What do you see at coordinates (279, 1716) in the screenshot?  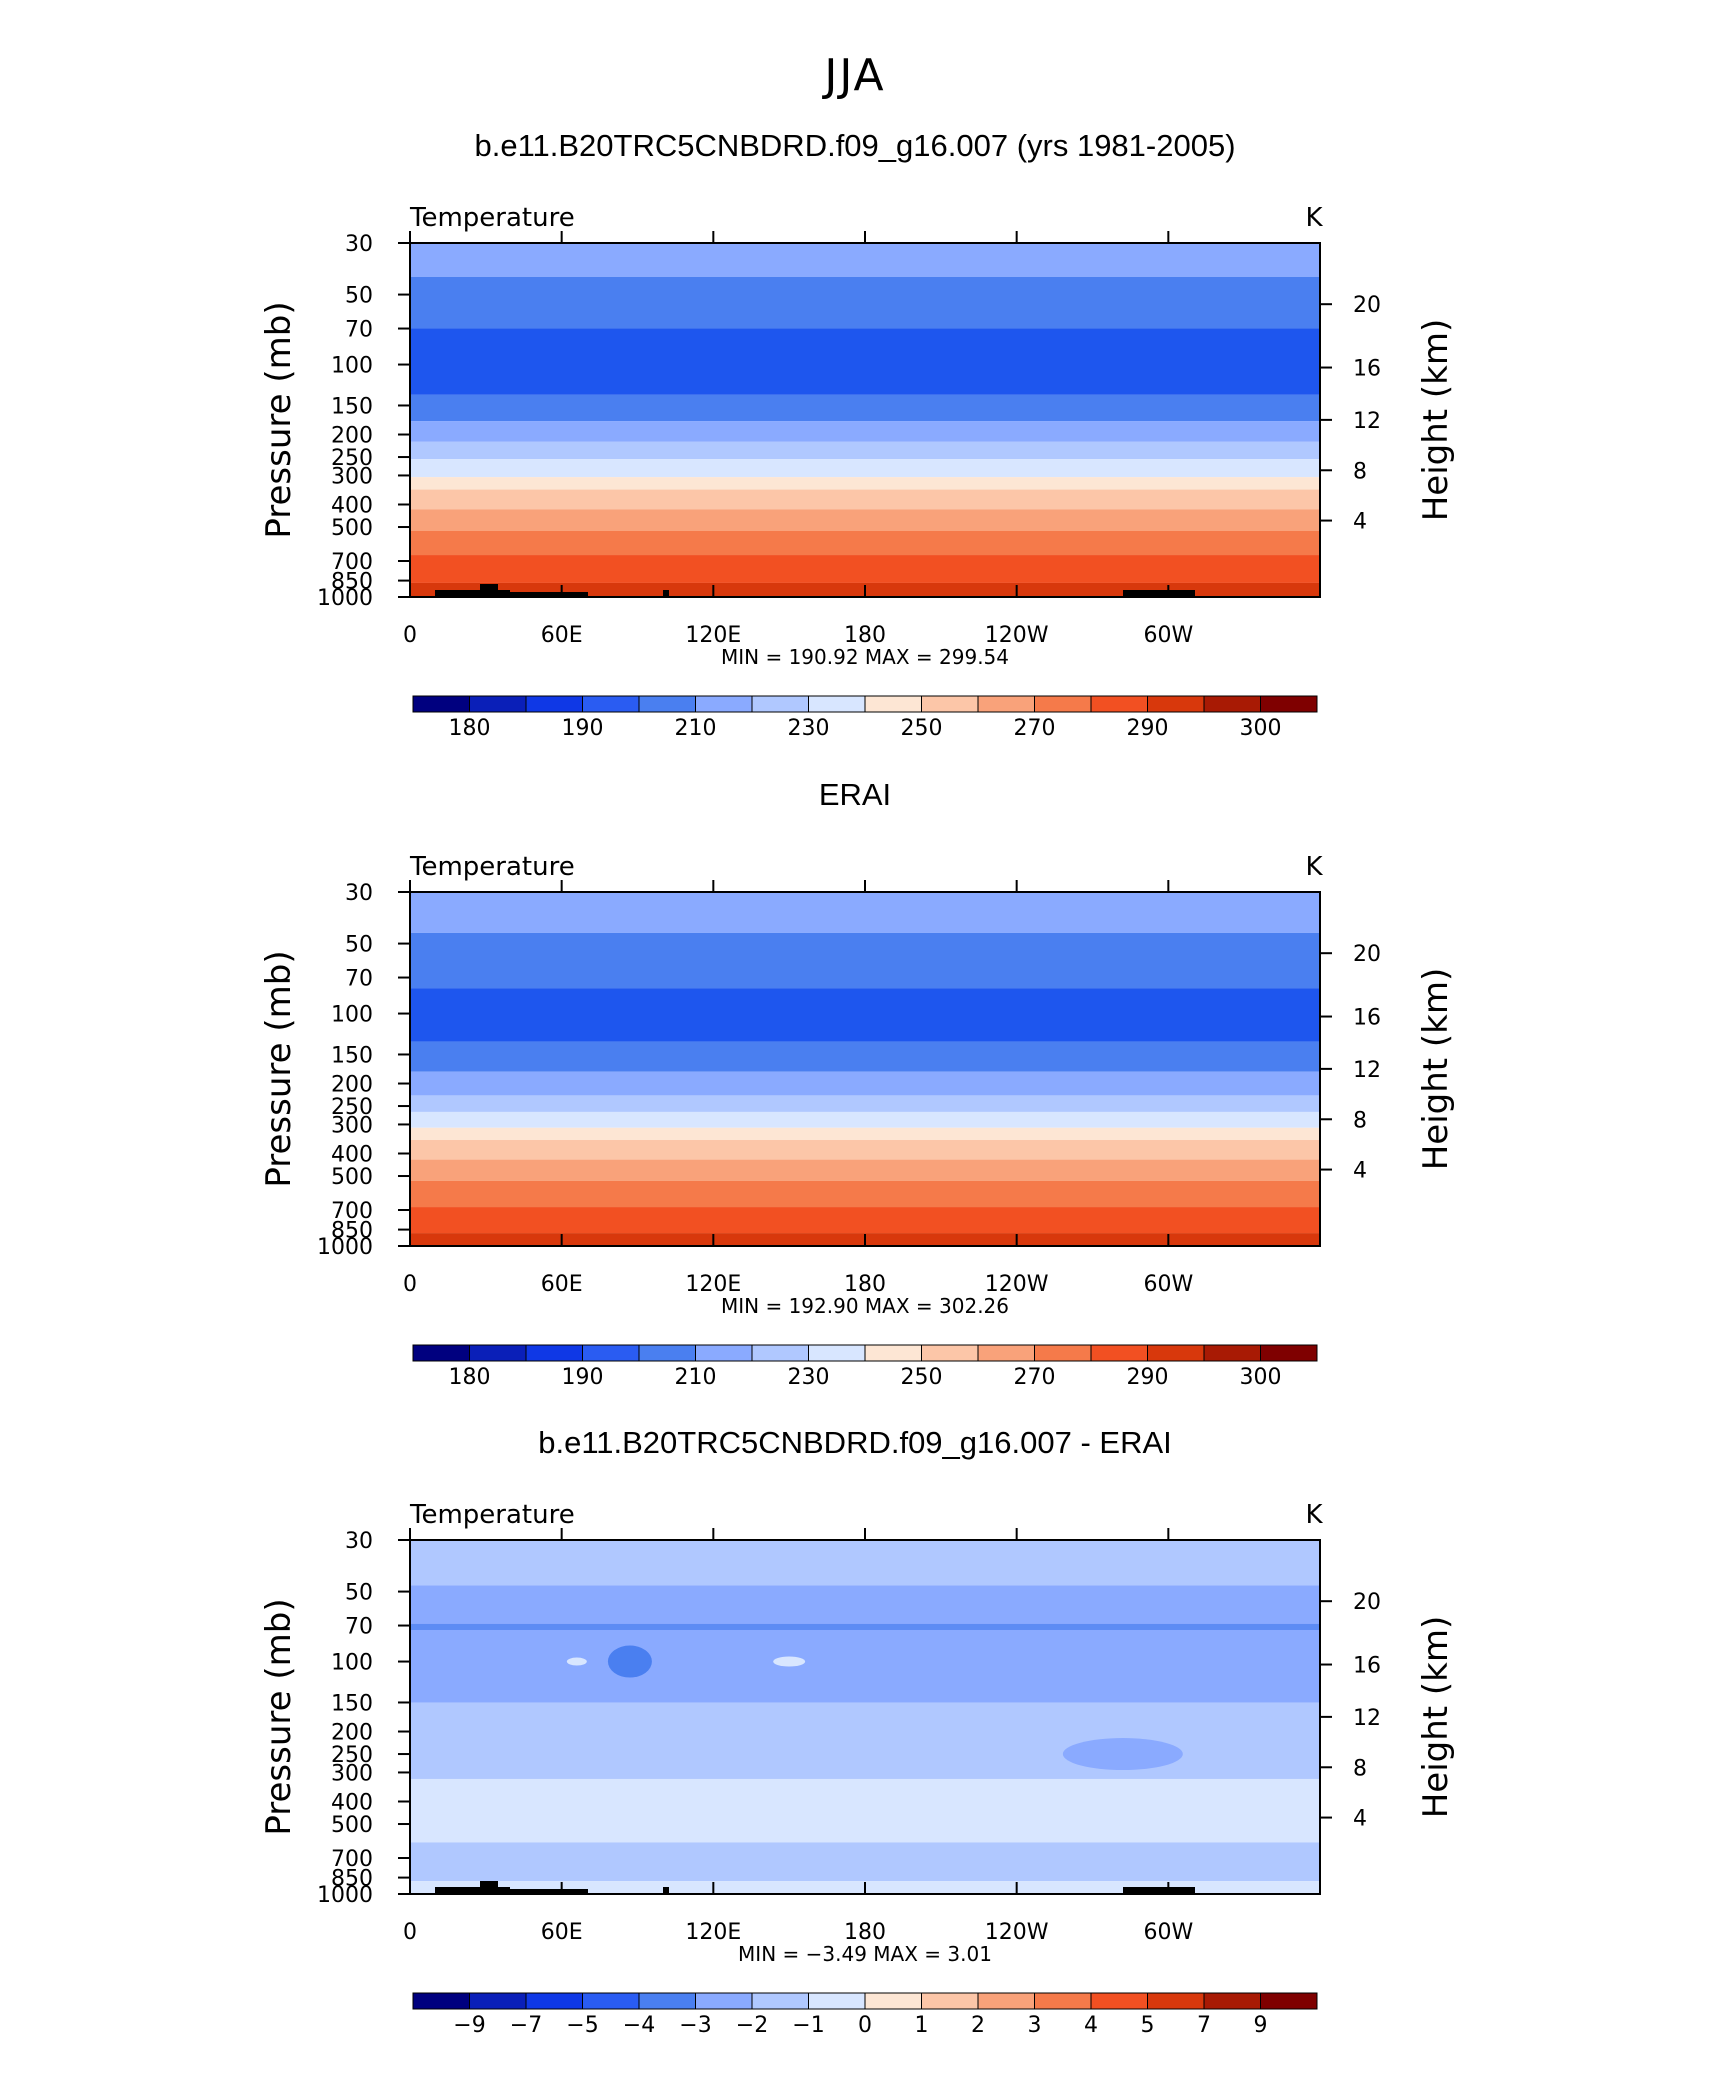 I see `y-axis-title: Pressure (mb)` at bounding box center [279, 1716].